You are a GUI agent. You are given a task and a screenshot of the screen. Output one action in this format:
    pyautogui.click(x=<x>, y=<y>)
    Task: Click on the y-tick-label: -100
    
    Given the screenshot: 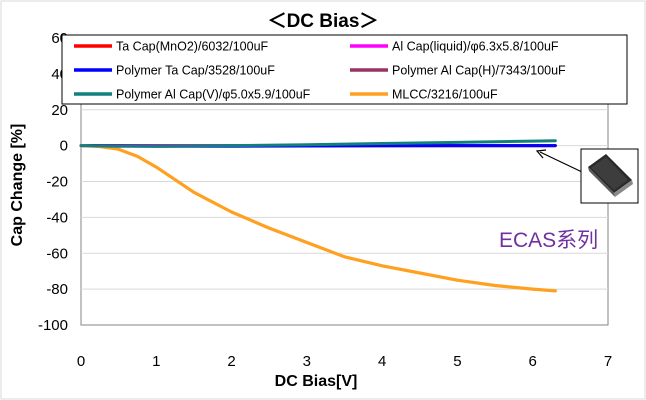 What is the action you would take?
    pyautogui.click(x=53, y=325)
    